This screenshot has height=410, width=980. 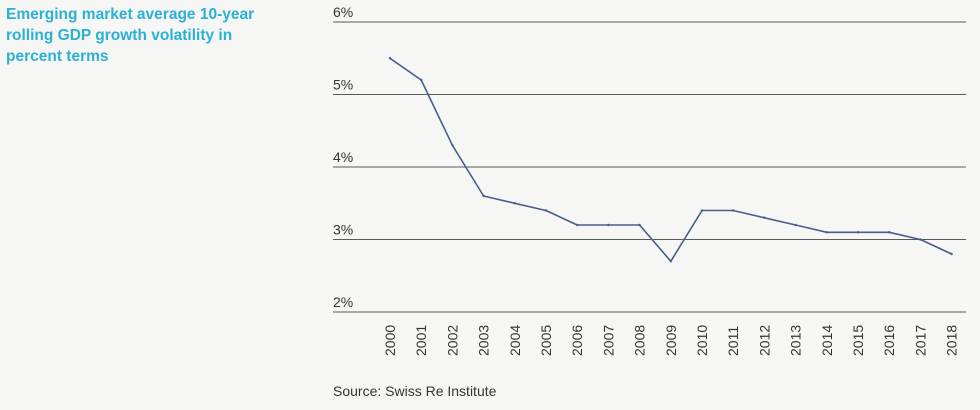 What do you see at coordinates (421, 340) in the screenshot?
I see `x-tick-label: 2001` at bounding box center [421, 340].